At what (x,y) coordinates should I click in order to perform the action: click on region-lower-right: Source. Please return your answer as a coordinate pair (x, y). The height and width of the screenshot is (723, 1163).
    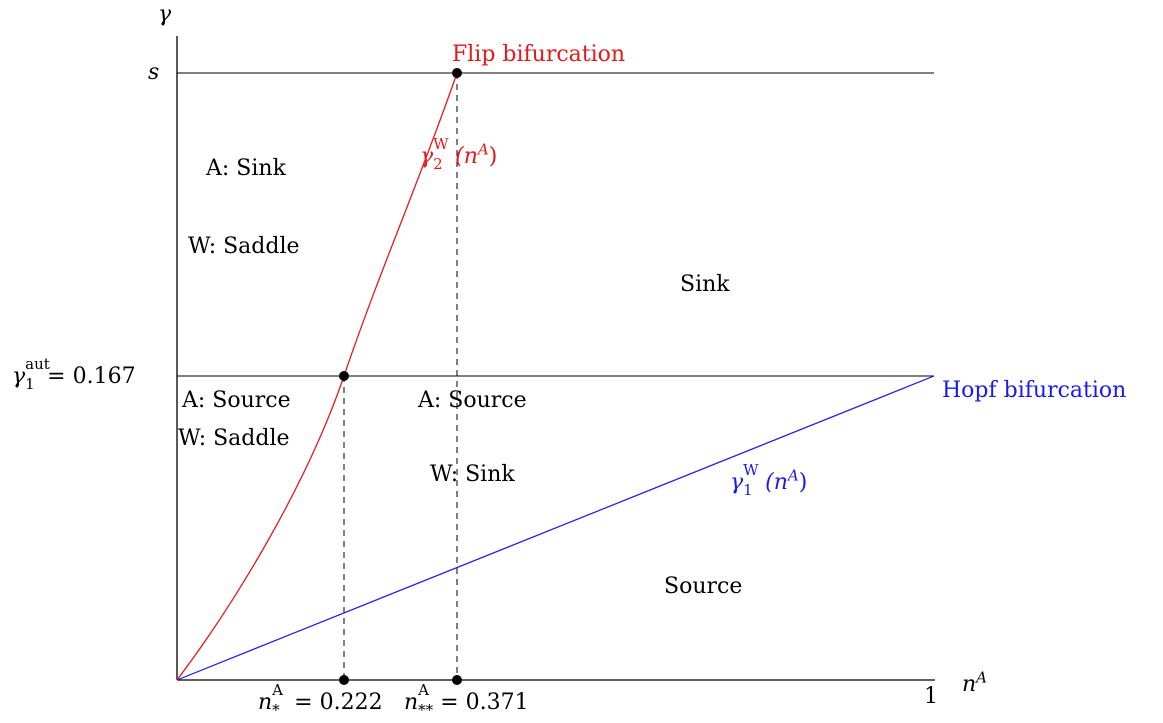
    Looking at the image, I should click on (703, 586).